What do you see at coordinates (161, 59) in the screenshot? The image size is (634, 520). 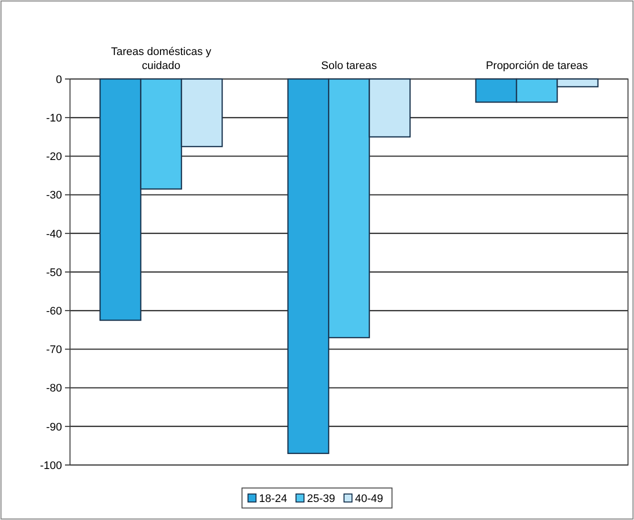 I see `x-tick-label: Tareas domésticas y cuidado` at bounding box center [161, 59].